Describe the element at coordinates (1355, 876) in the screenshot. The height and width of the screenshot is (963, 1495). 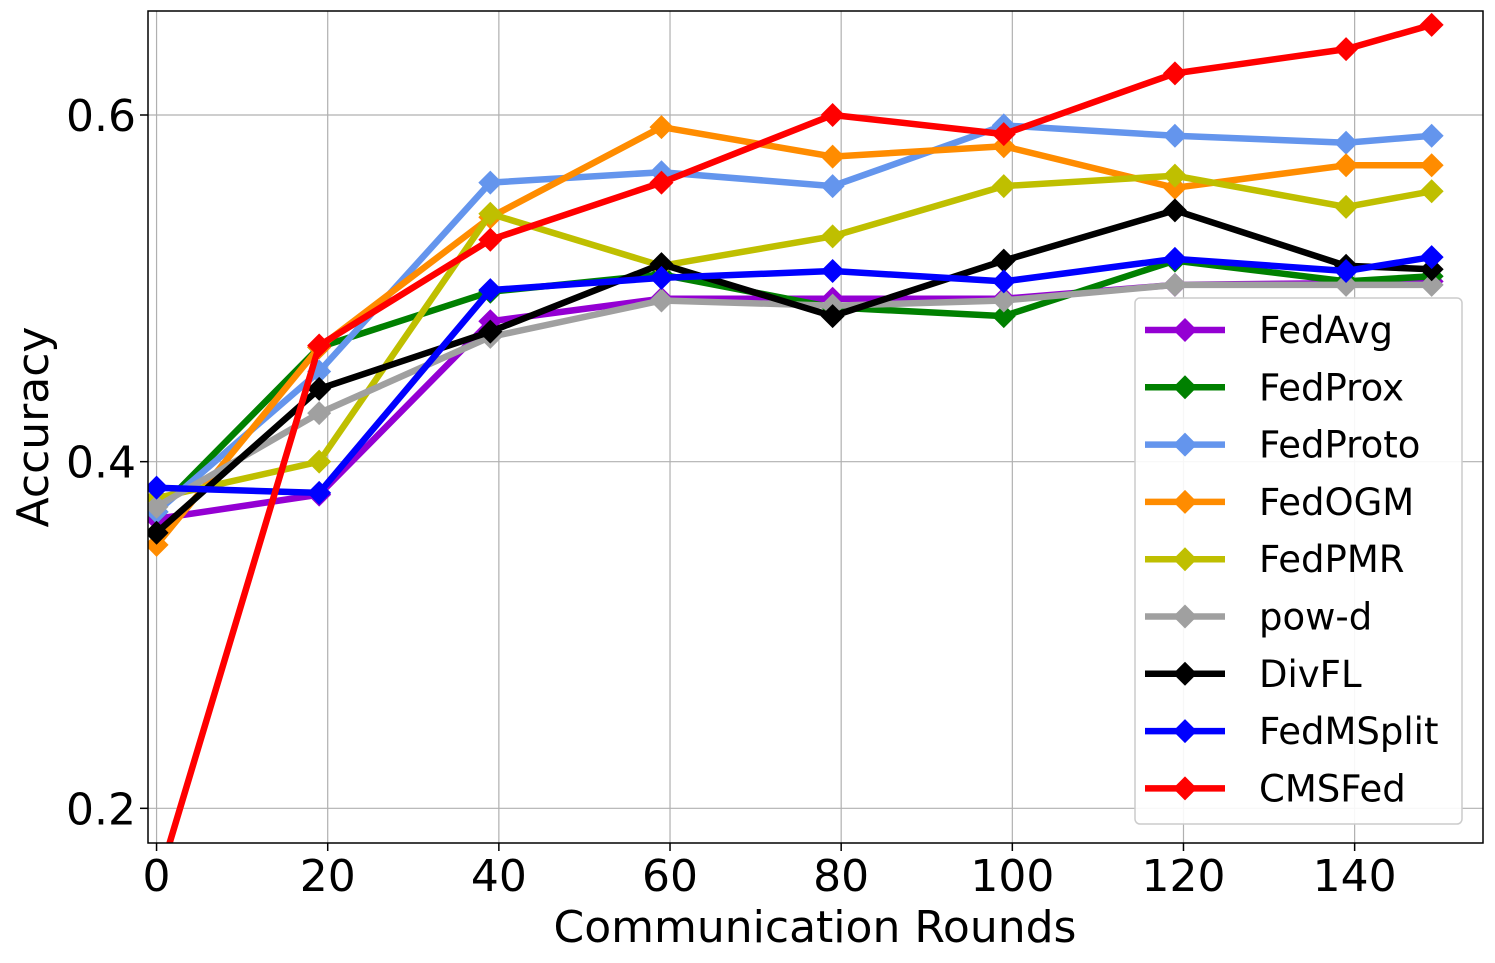
I see `x-tick-label: 140` at that location.